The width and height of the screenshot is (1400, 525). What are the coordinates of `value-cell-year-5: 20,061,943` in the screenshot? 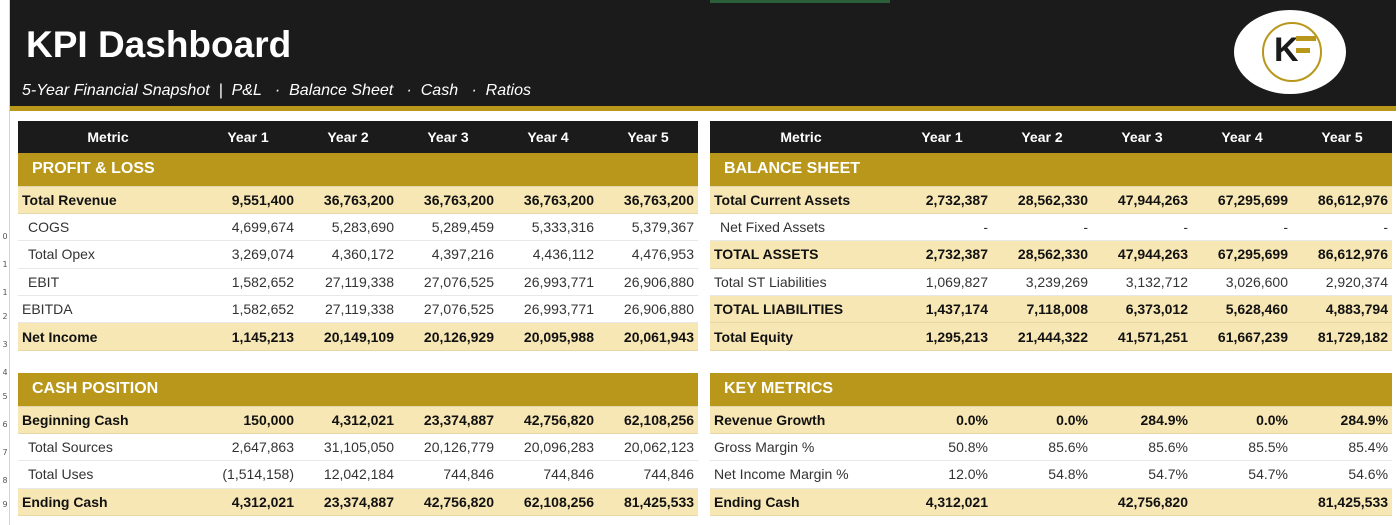 It's located at (648, 336).